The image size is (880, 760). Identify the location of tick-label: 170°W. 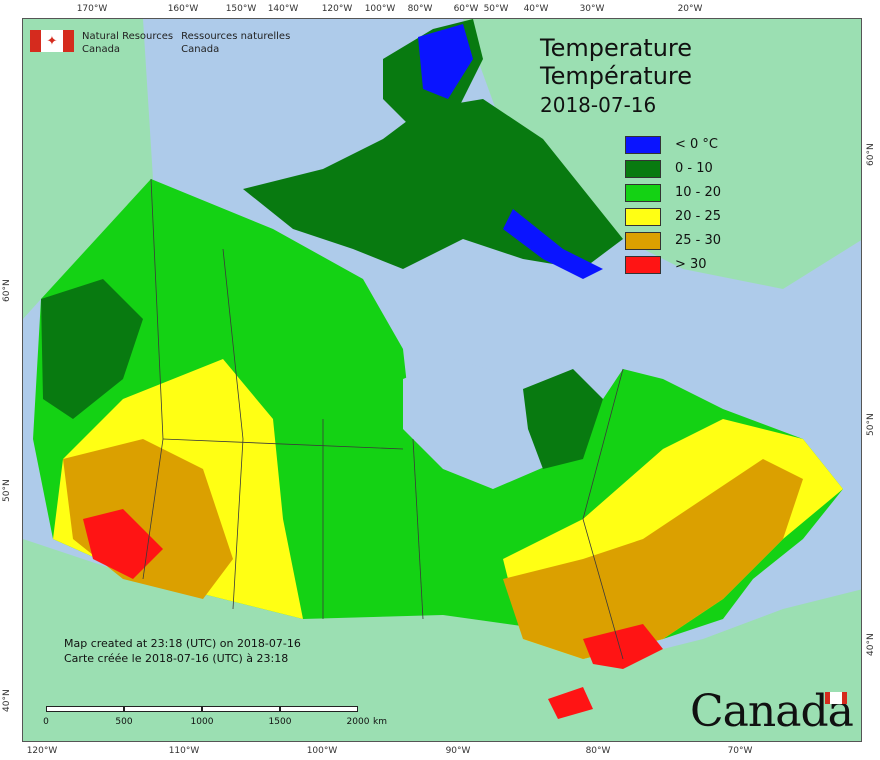
(92, 9).